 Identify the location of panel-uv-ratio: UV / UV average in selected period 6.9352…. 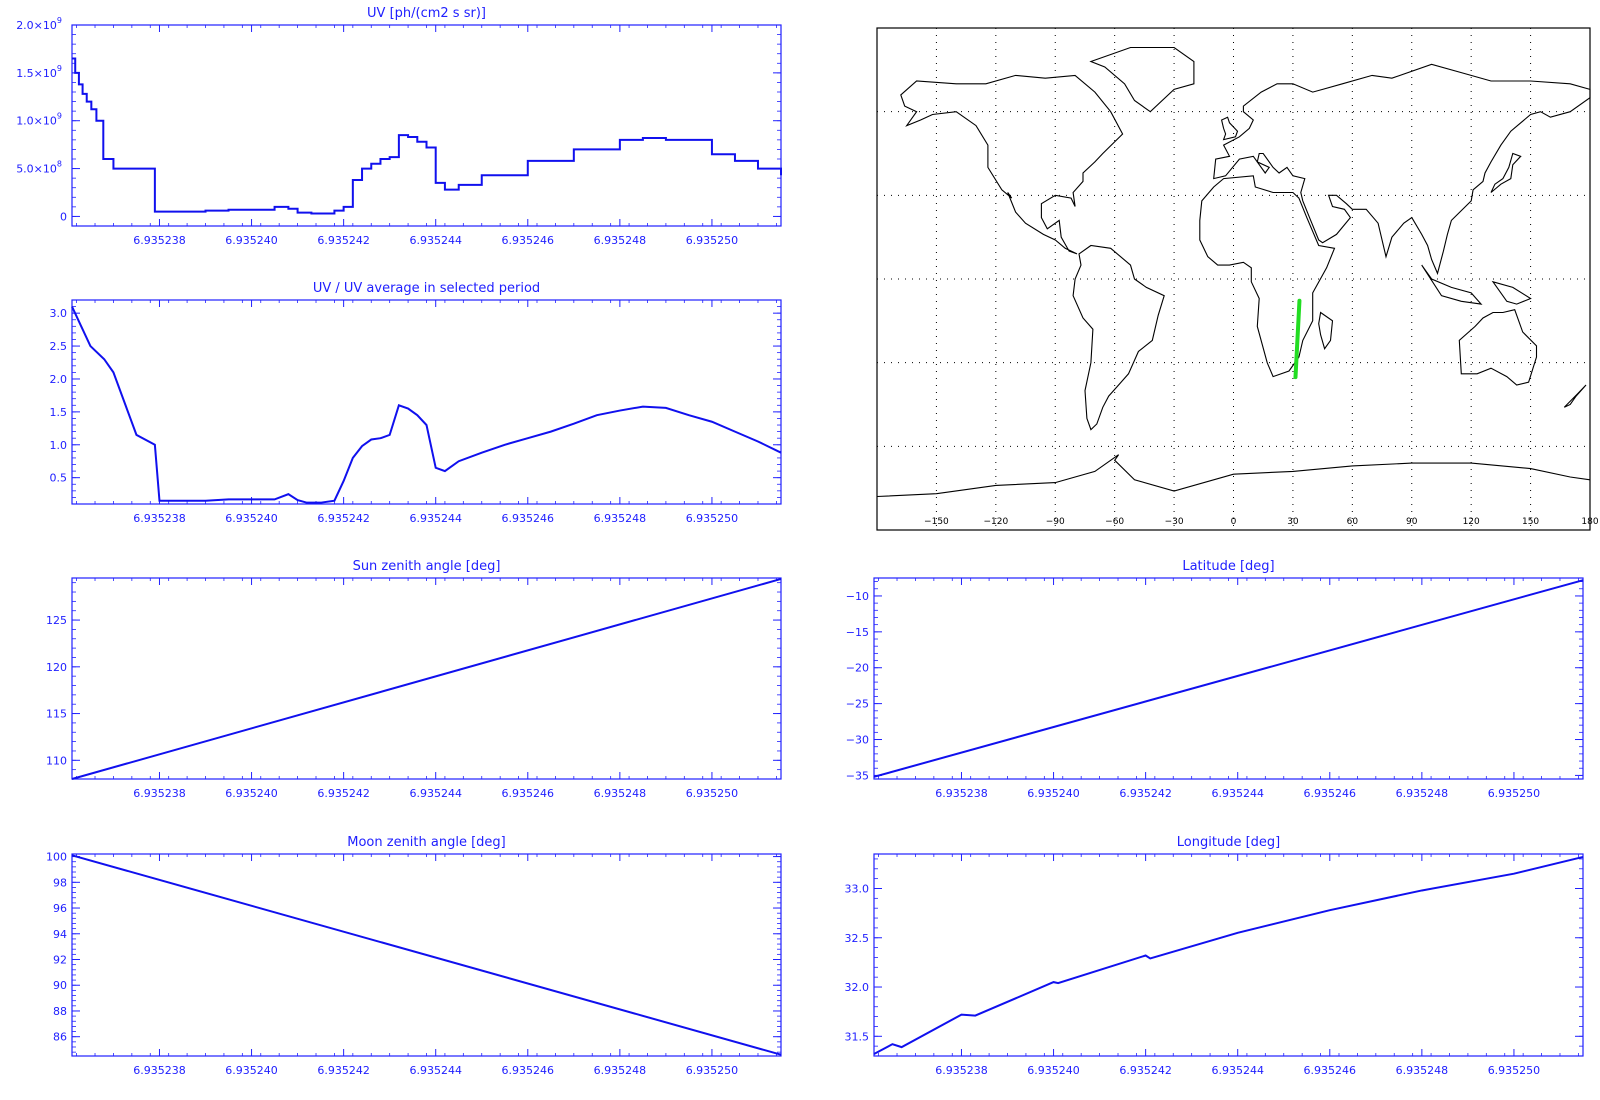
(416, 403).